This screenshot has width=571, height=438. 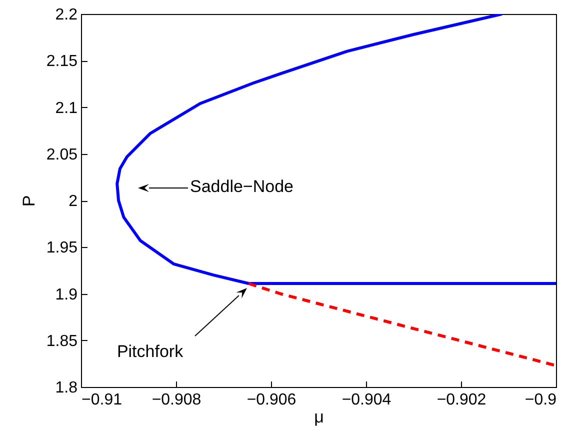 What do you see at coordinates (62, 341) in the screenshot?
I see `y-tick-label: 1.85` at bounding box center [62, 341].